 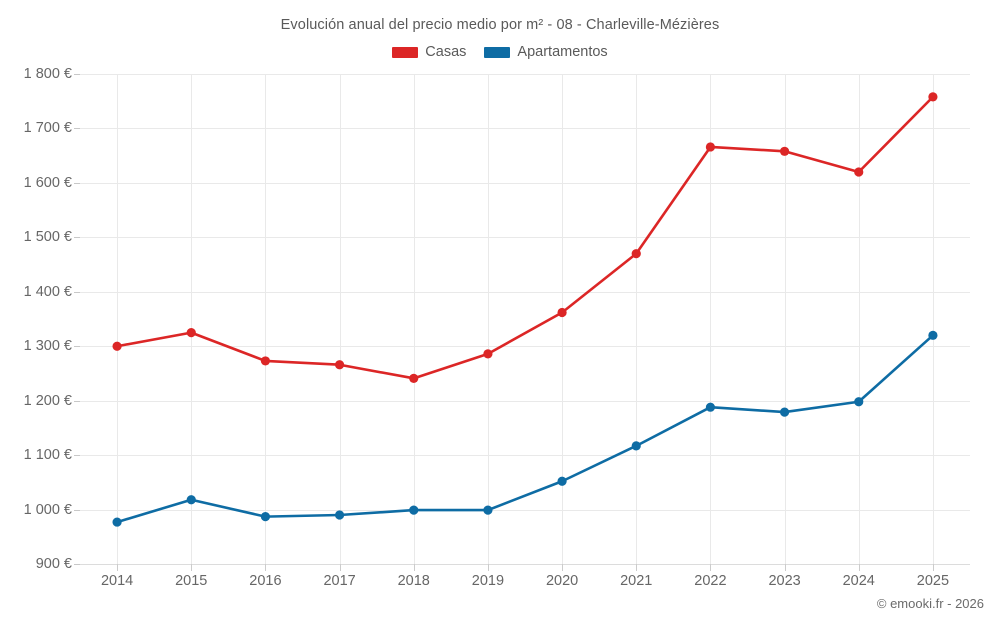 What do you see at coordinates (339, 581) in the screenshot?
I see `x-axis-tick-label: 2017` at bounding box center [339, 581].